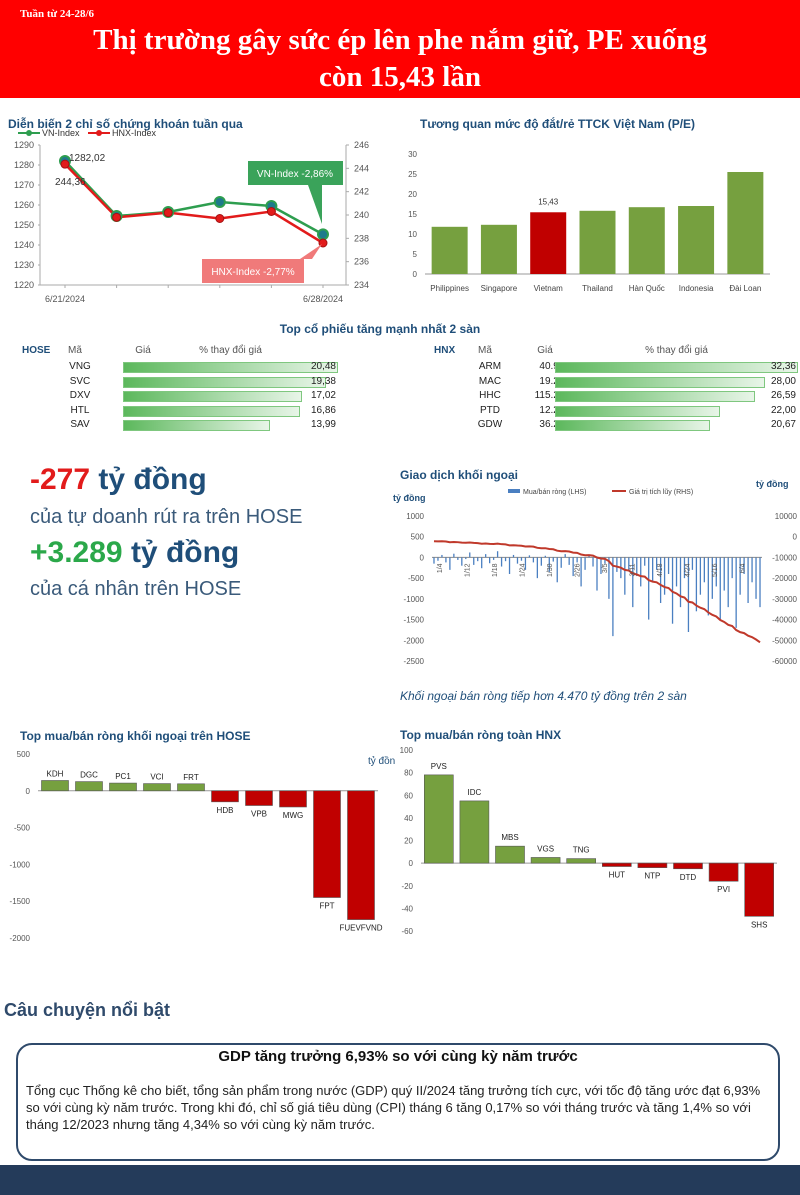  Describe the element at coordinates (439, 766) in the screenshot. I see `hnx-foreign-label: PVS` at that location.